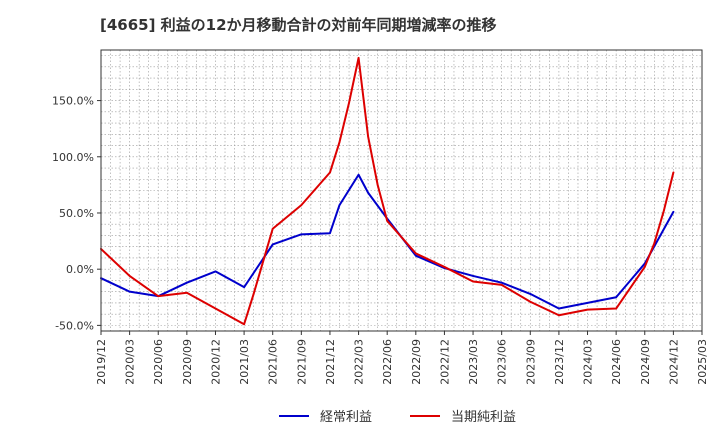 Image resolution: width=720 pixels, height=440 pixels. What do you see at coordinates (346, 417) in the screenshot?
I see `legend-label-1: 経常利益` at bounding box center [346, 417].